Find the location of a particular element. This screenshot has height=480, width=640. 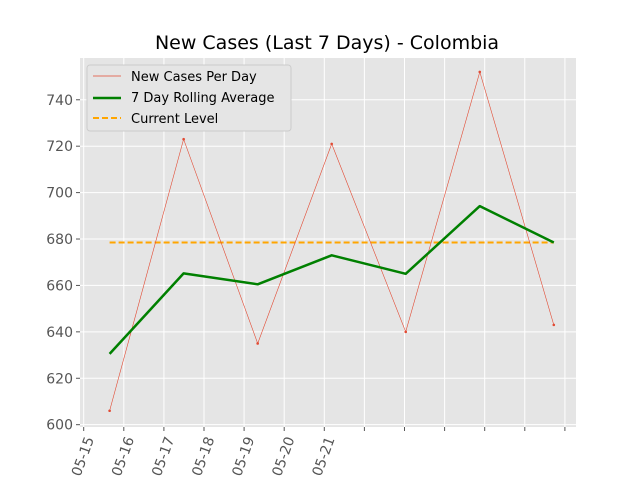

x-tick-label: 05-16 is located at coordinates (123, 457).